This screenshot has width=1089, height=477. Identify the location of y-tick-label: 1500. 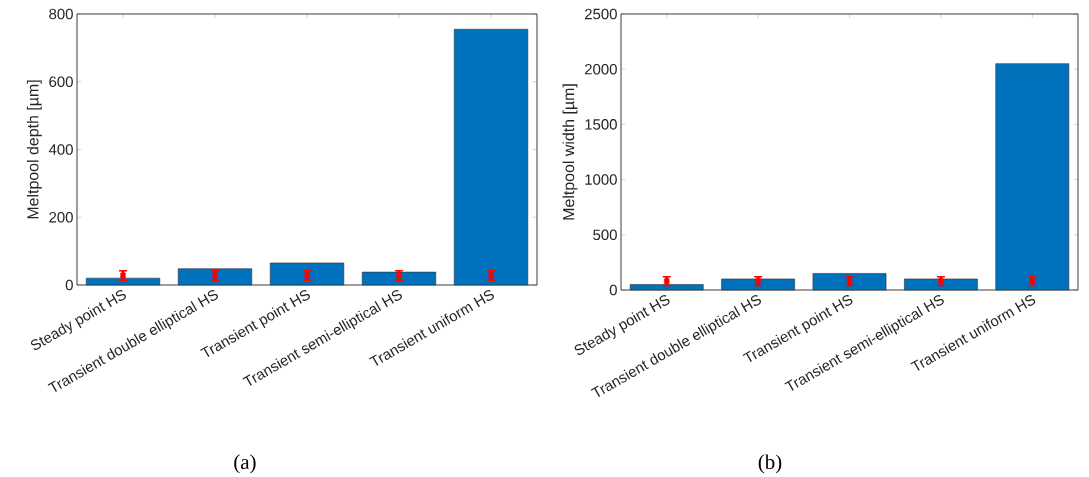
(601, 124).